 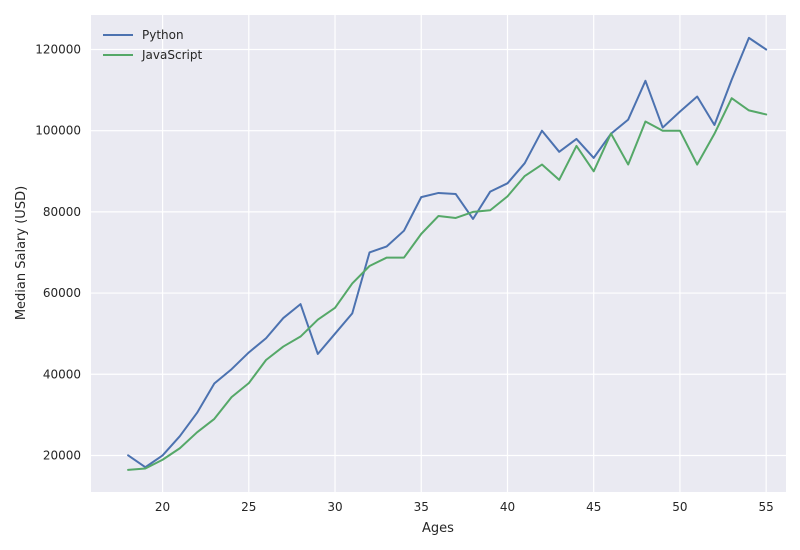 I want to click on x-tick-label: 50, so click(x=679, y=507).